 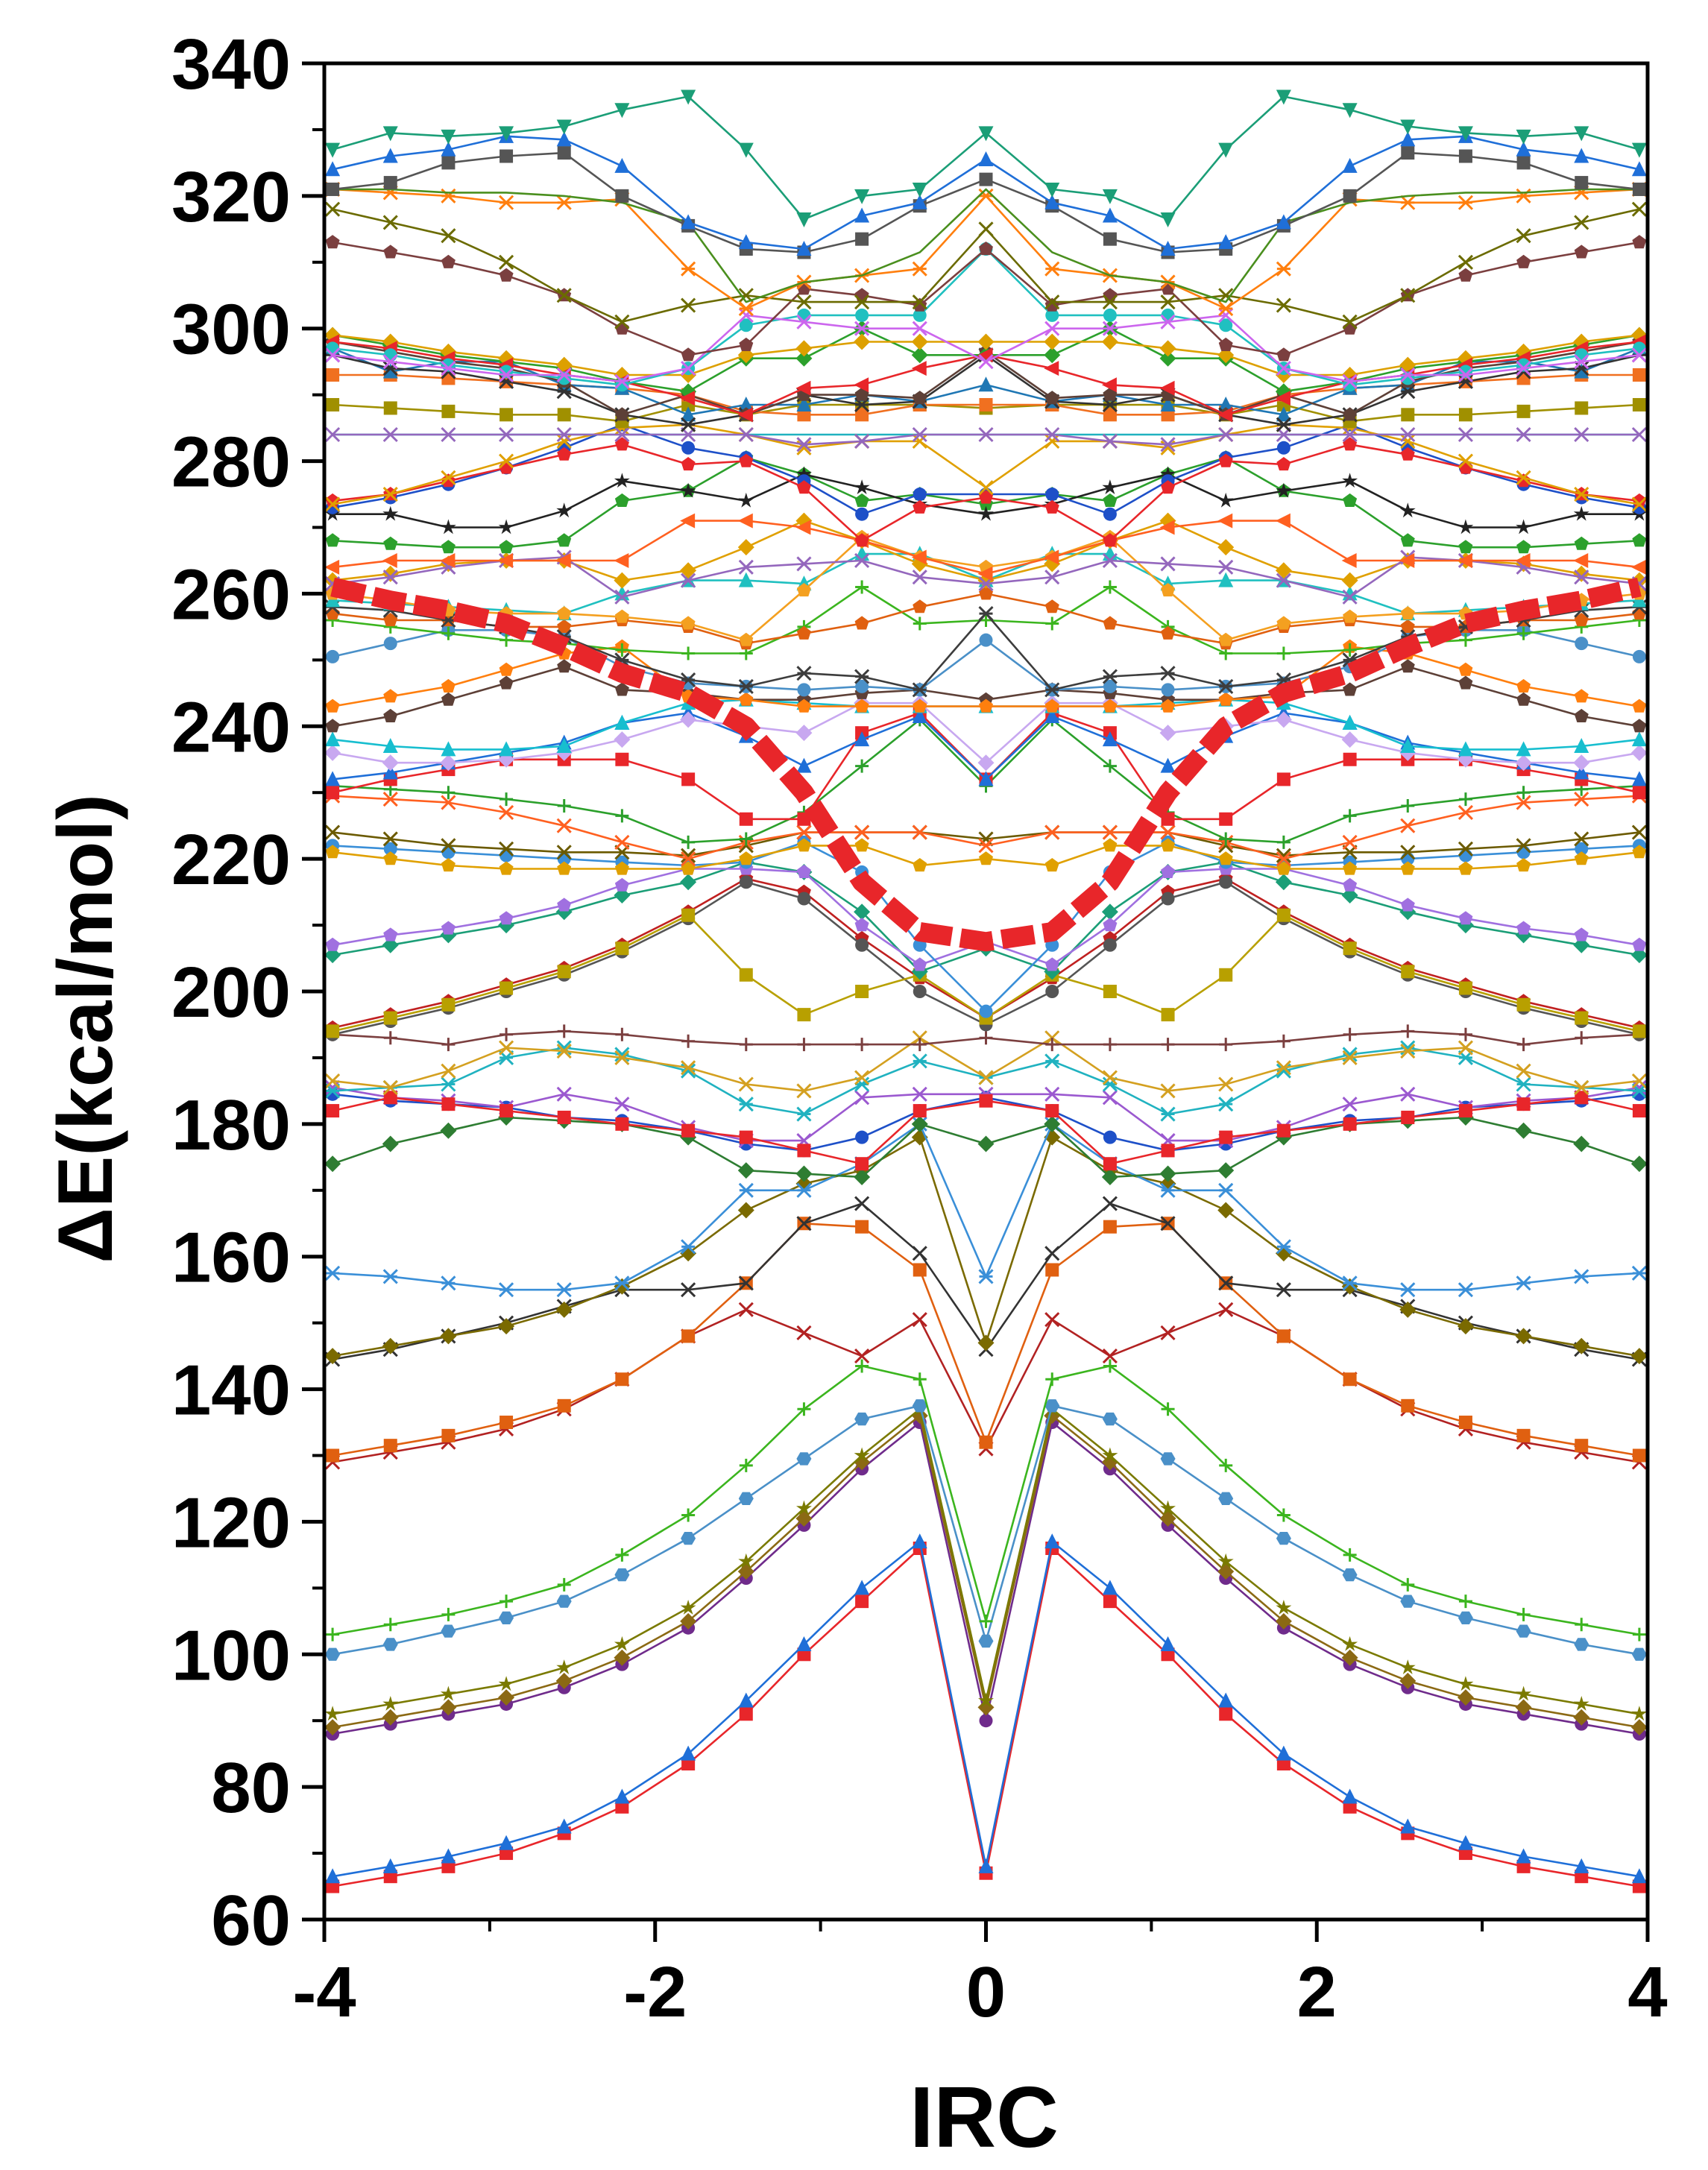 What do you see at coordinates (231, 992) in the screenshot?
I see `y-tick-label-7: 200` at bounding box center [231, 992].